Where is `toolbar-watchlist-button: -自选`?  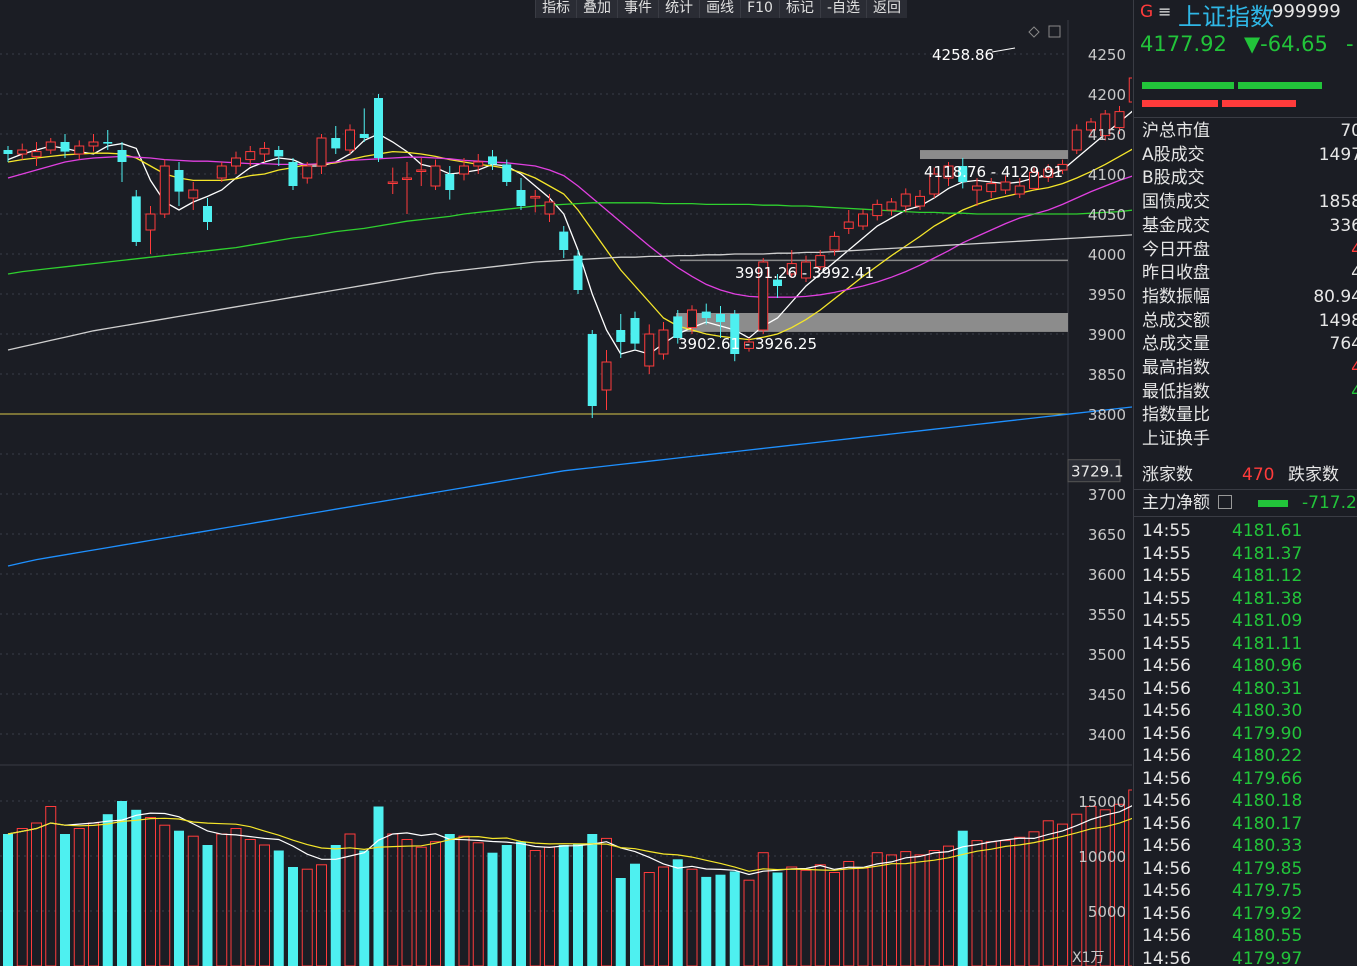 toolbar-watchlist-button: -自选 is located at coordinates (842, 9).